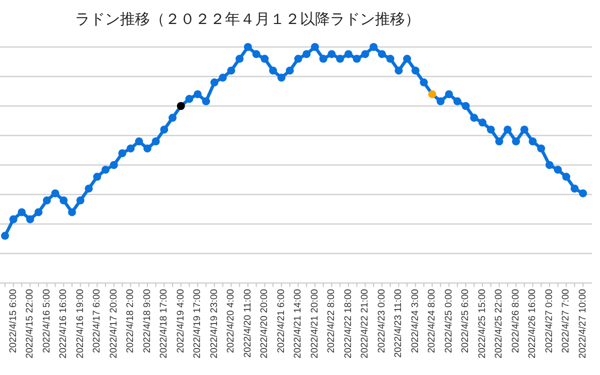 The image size is (600, 375). What do you see at coordinates (198, 323) in the screenshot?
I see `x-tick-label: 2022/4/19 17:00` at bounding box center [198, 323].